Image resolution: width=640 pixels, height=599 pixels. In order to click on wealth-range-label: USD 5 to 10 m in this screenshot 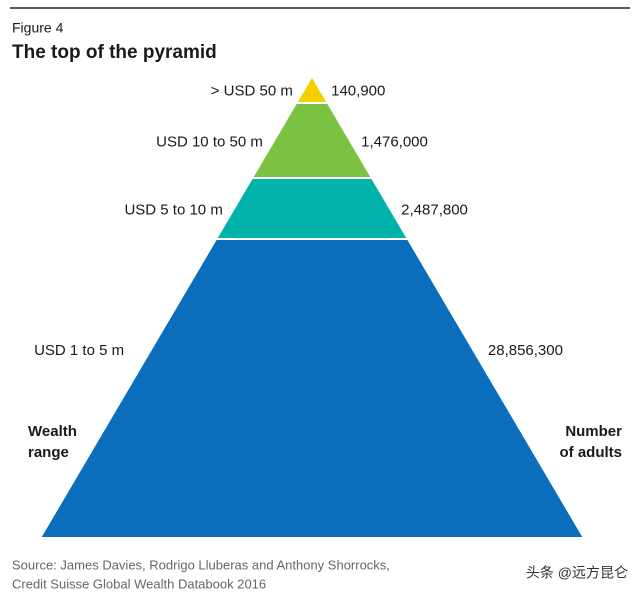, I will do `click(173, 209)`.